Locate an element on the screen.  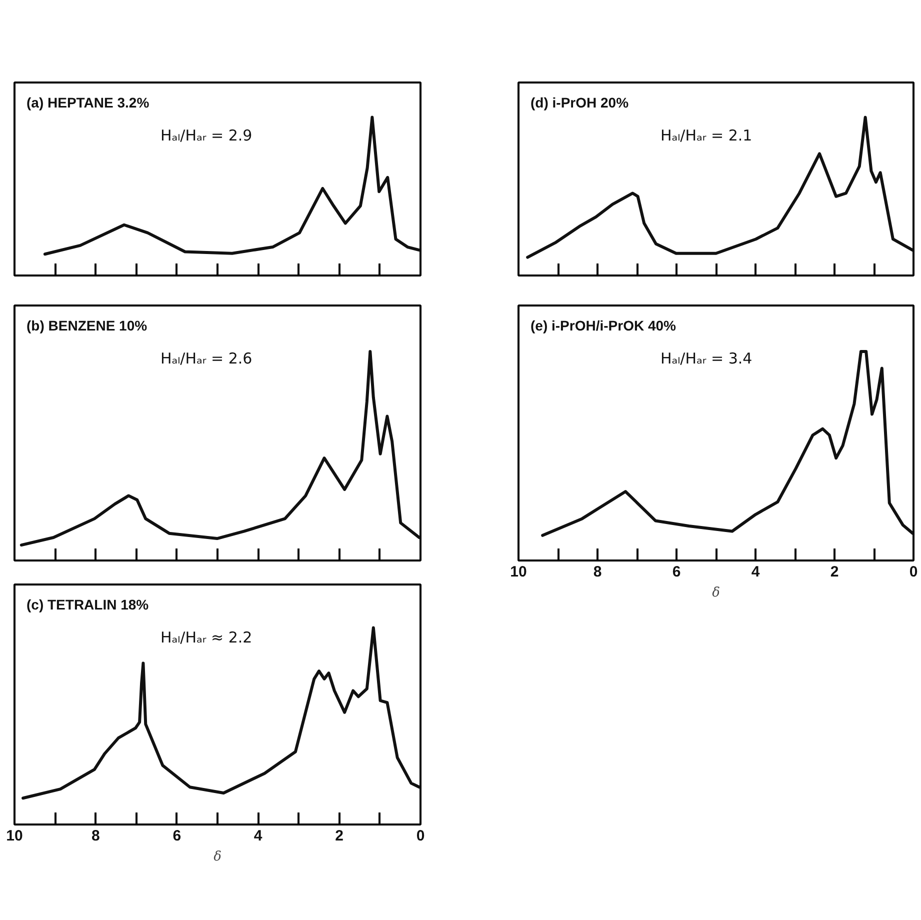
chart-title: (e) i-PrOH/i-PrOK 40% is located at coordinates (603, 326).